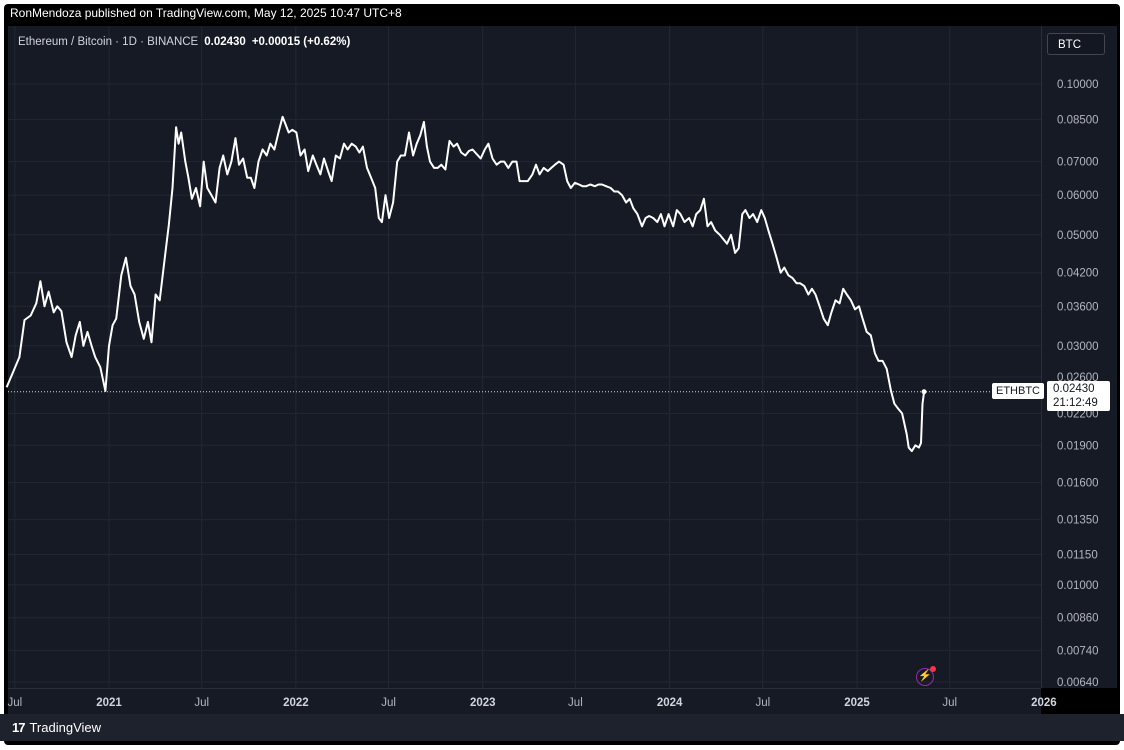  Describe the element at coordinates (524, 701) in the screenshot. I see `time-axis` at that location.